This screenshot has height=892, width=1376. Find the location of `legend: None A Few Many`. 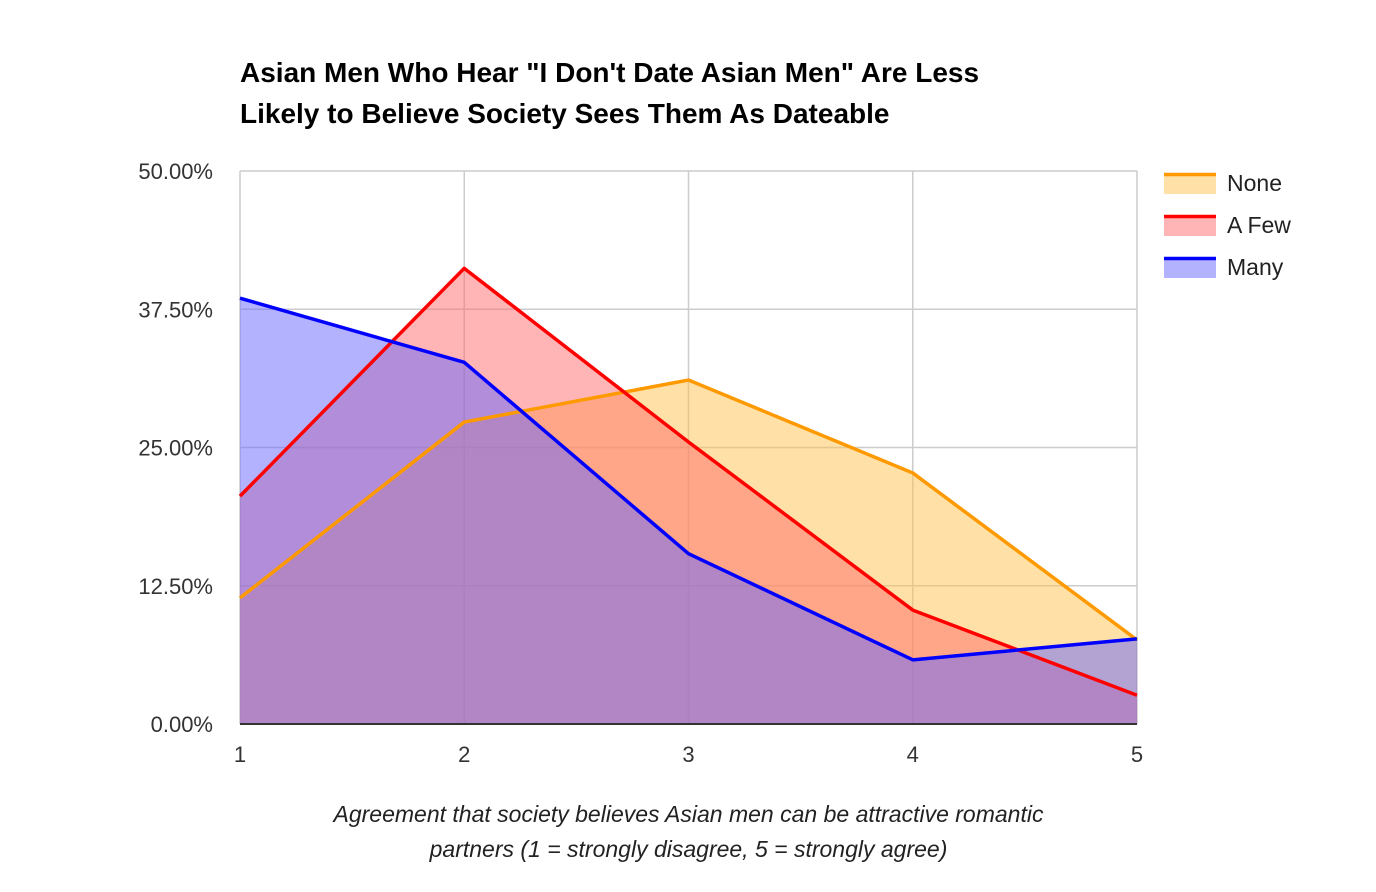

legend: None A Few Many is located at coordinates (1227, 225).